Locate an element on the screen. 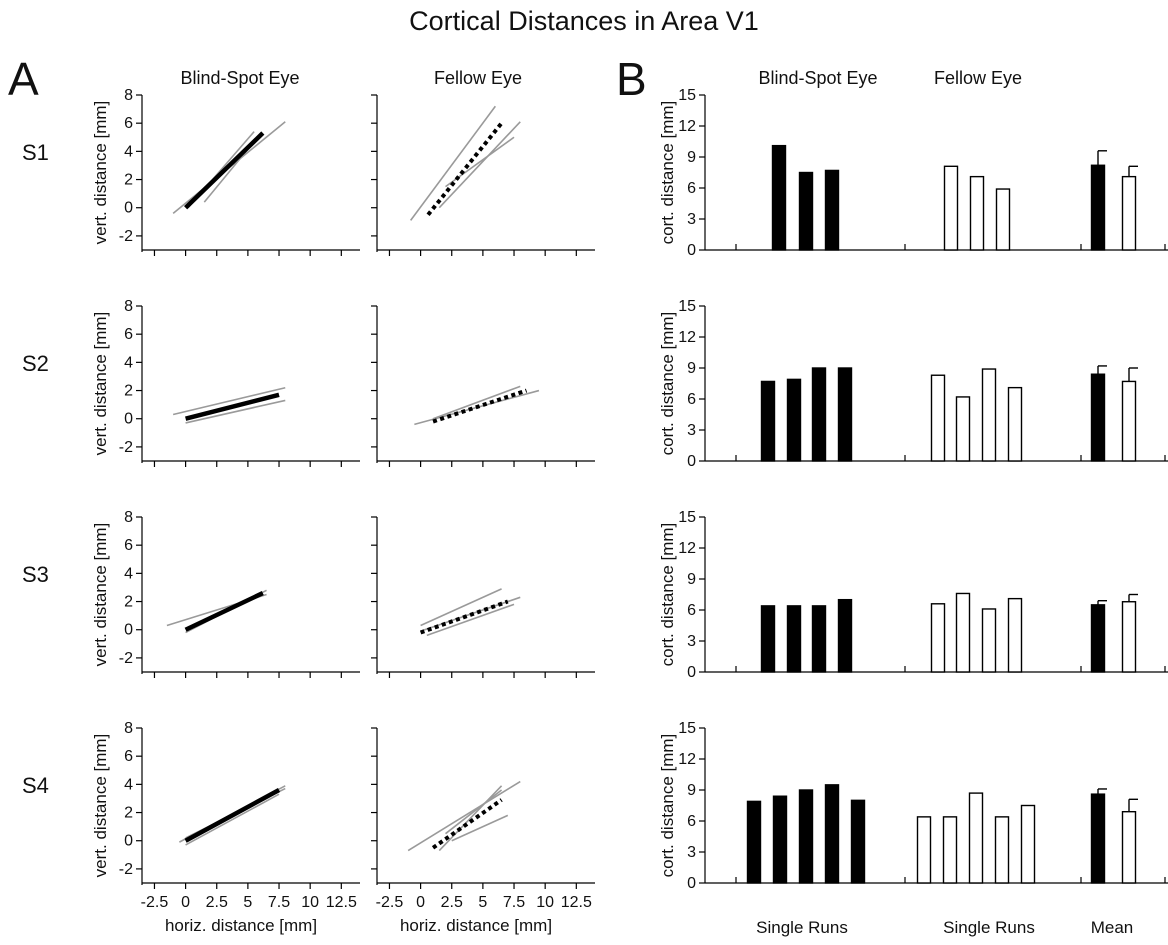 Image resolution: width=1168 pixels, height=945 pixels. line-s1-fellow-series-thin is located at coordinates (452, 163).